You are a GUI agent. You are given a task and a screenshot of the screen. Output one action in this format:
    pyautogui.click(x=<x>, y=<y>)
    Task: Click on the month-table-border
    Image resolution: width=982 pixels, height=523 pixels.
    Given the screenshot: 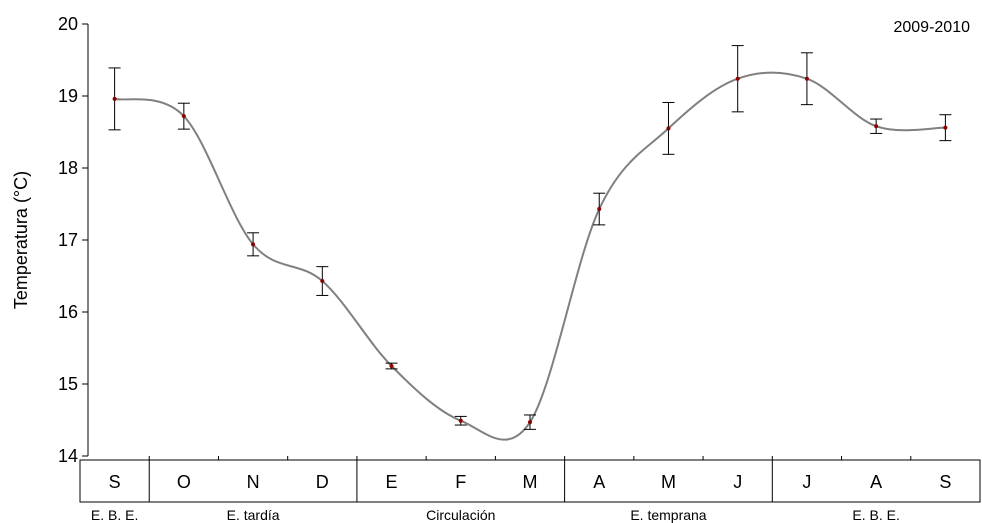 What is the action you would take?
    pyautogui.click(x=530, y=481)
    